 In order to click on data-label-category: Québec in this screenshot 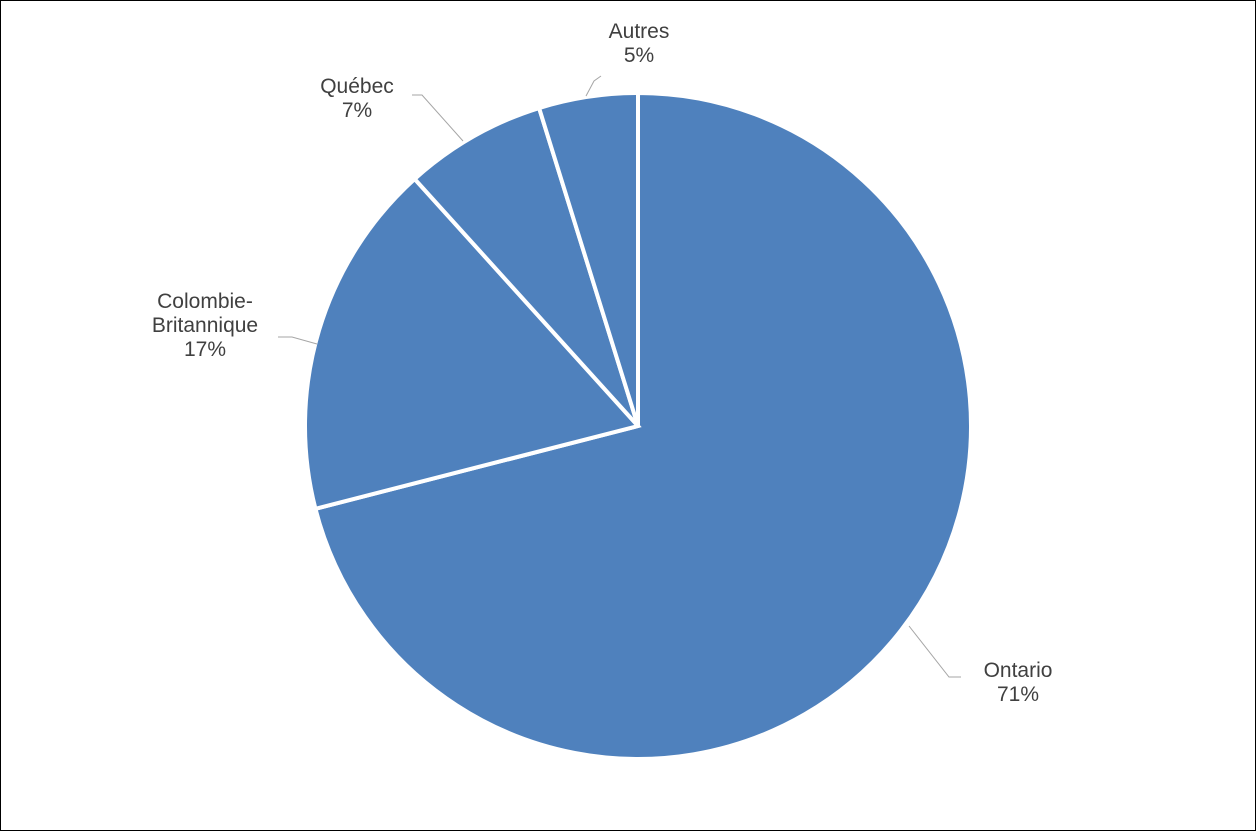, I will do `click(357, 86)`.